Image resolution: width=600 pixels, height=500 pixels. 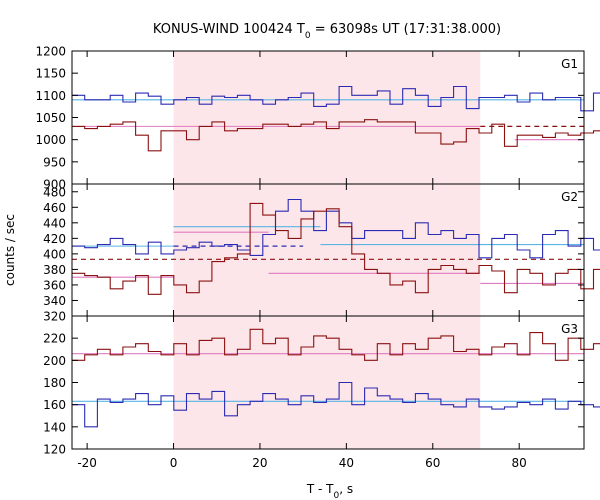 I want to click on y-tick-label: 460, so click(x=54, y=208).